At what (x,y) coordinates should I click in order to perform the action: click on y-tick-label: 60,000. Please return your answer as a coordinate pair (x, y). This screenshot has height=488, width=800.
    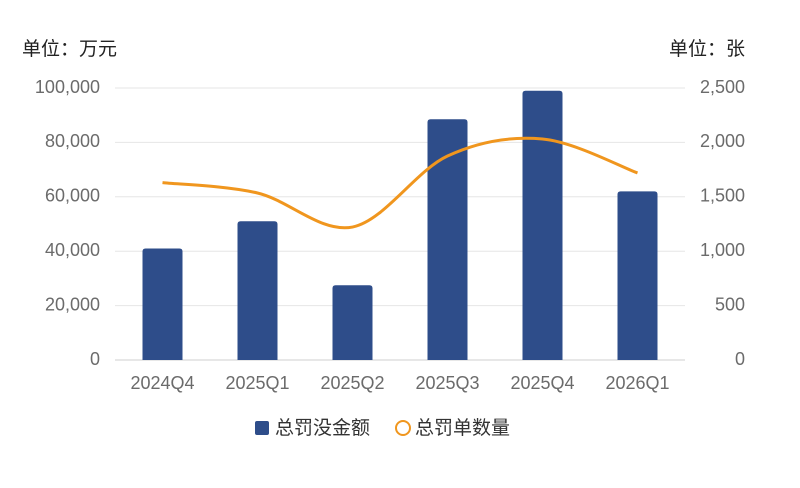
    Looking at the image, I should click on (72, 196).